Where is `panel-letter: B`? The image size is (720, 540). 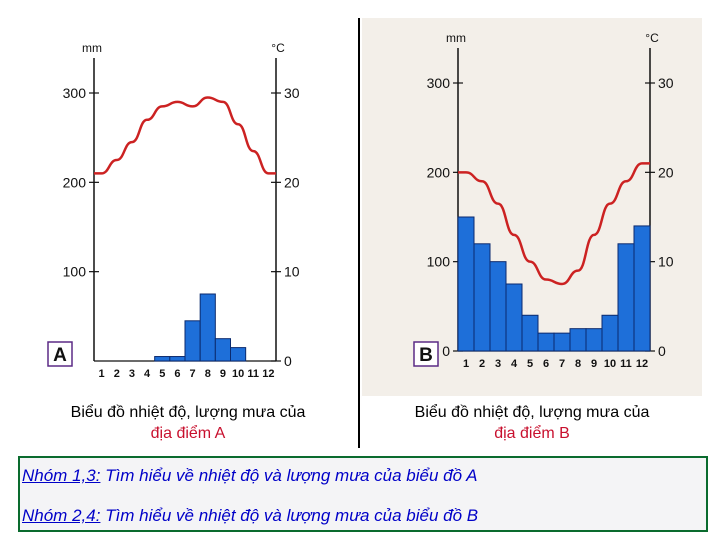 panel-letter: B is located at coordinates (426, 355).